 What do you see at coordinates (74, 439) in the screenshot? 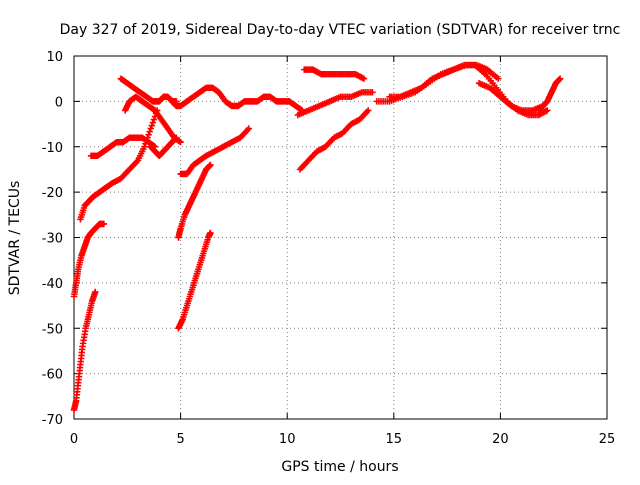
I see `x-tick-label: 0` at bounding box center [74, 439].